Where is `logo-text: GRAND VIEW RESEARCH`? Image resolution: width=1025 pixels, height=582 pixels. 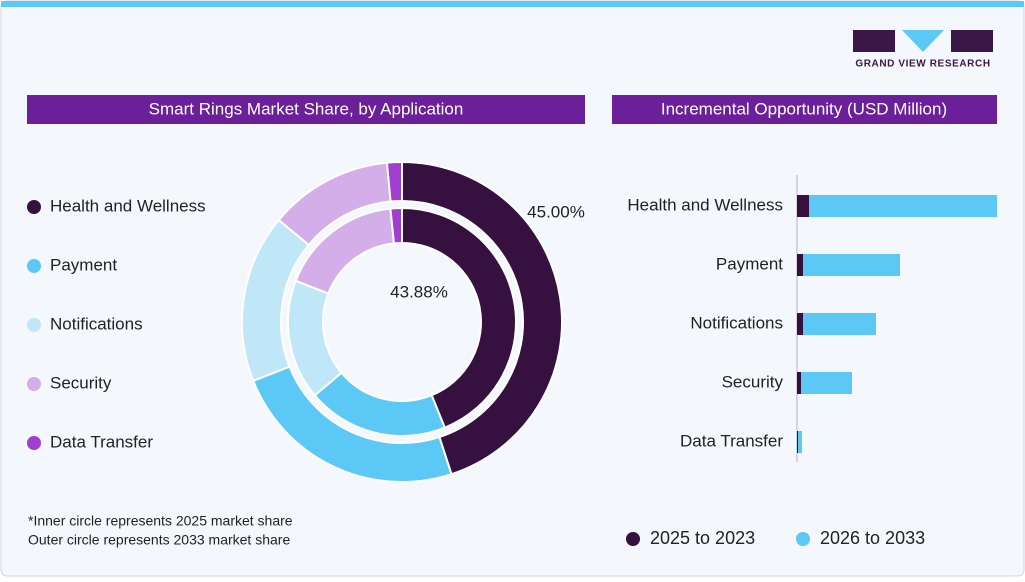
logo-text: GRAND VIEW RESEARCH is located at coordinates (922, 64).